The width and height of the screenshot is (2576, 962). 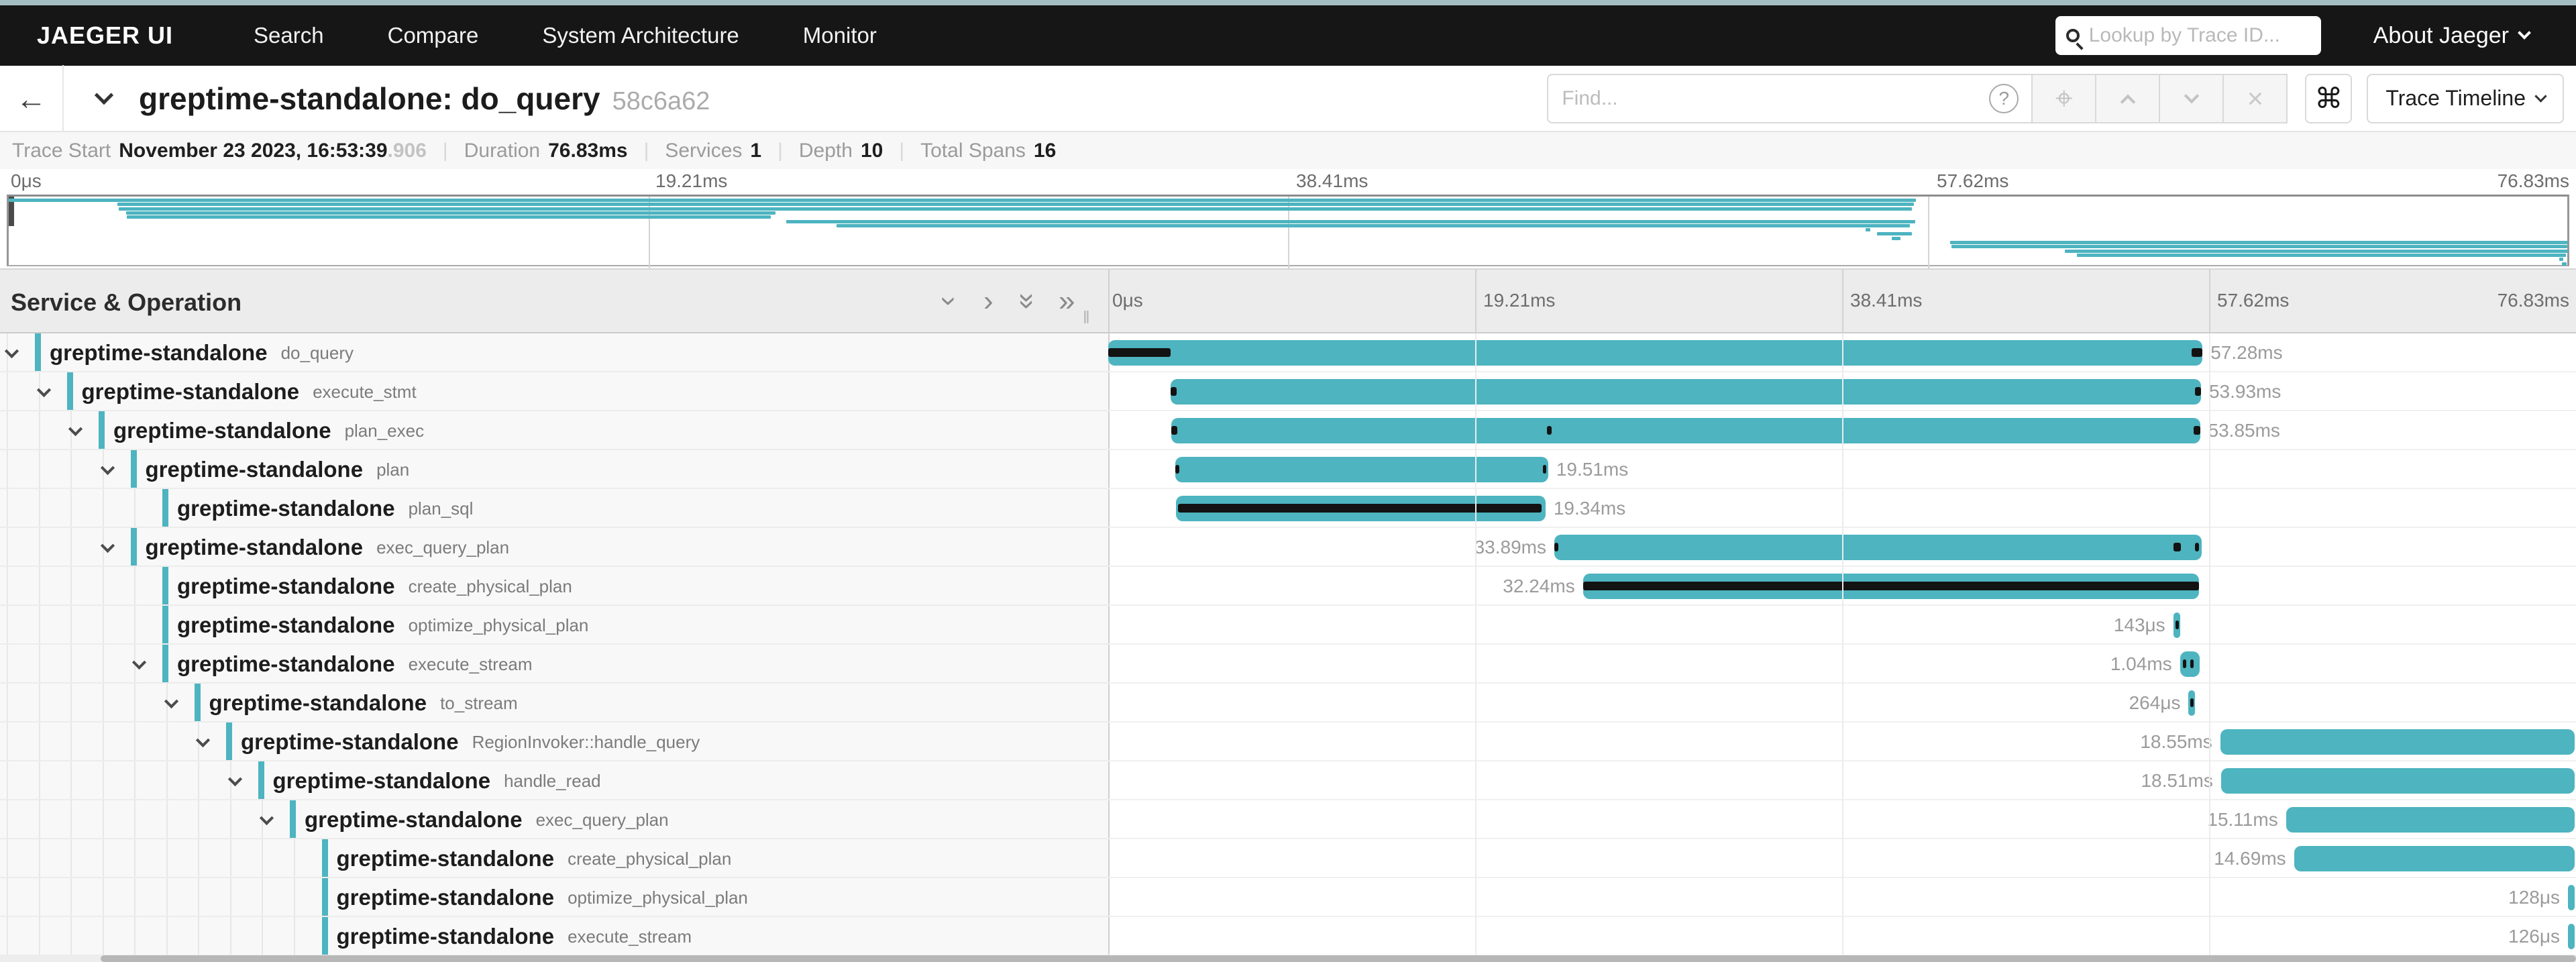 What do you see at coordinates (1842, 508) in the screenshot?
I see `span-timeline-cell: 19.34ms` at bounding box center [1842, 508].